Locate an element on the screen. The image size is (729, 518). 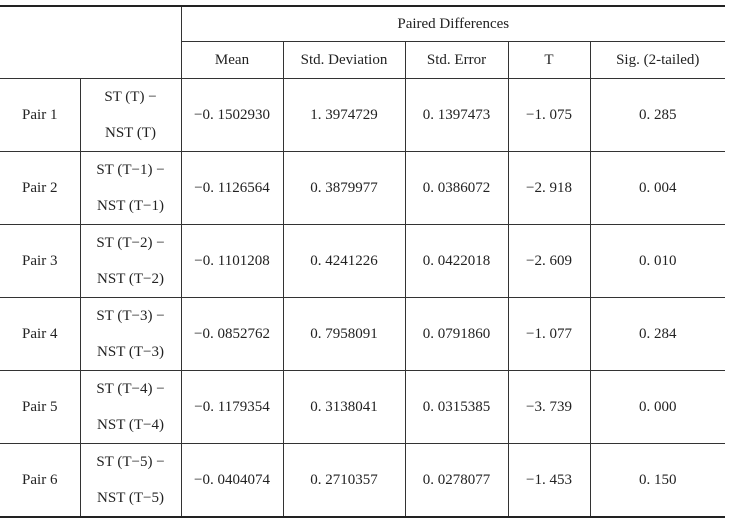
column-header: T is located at coordinates (549, 60).